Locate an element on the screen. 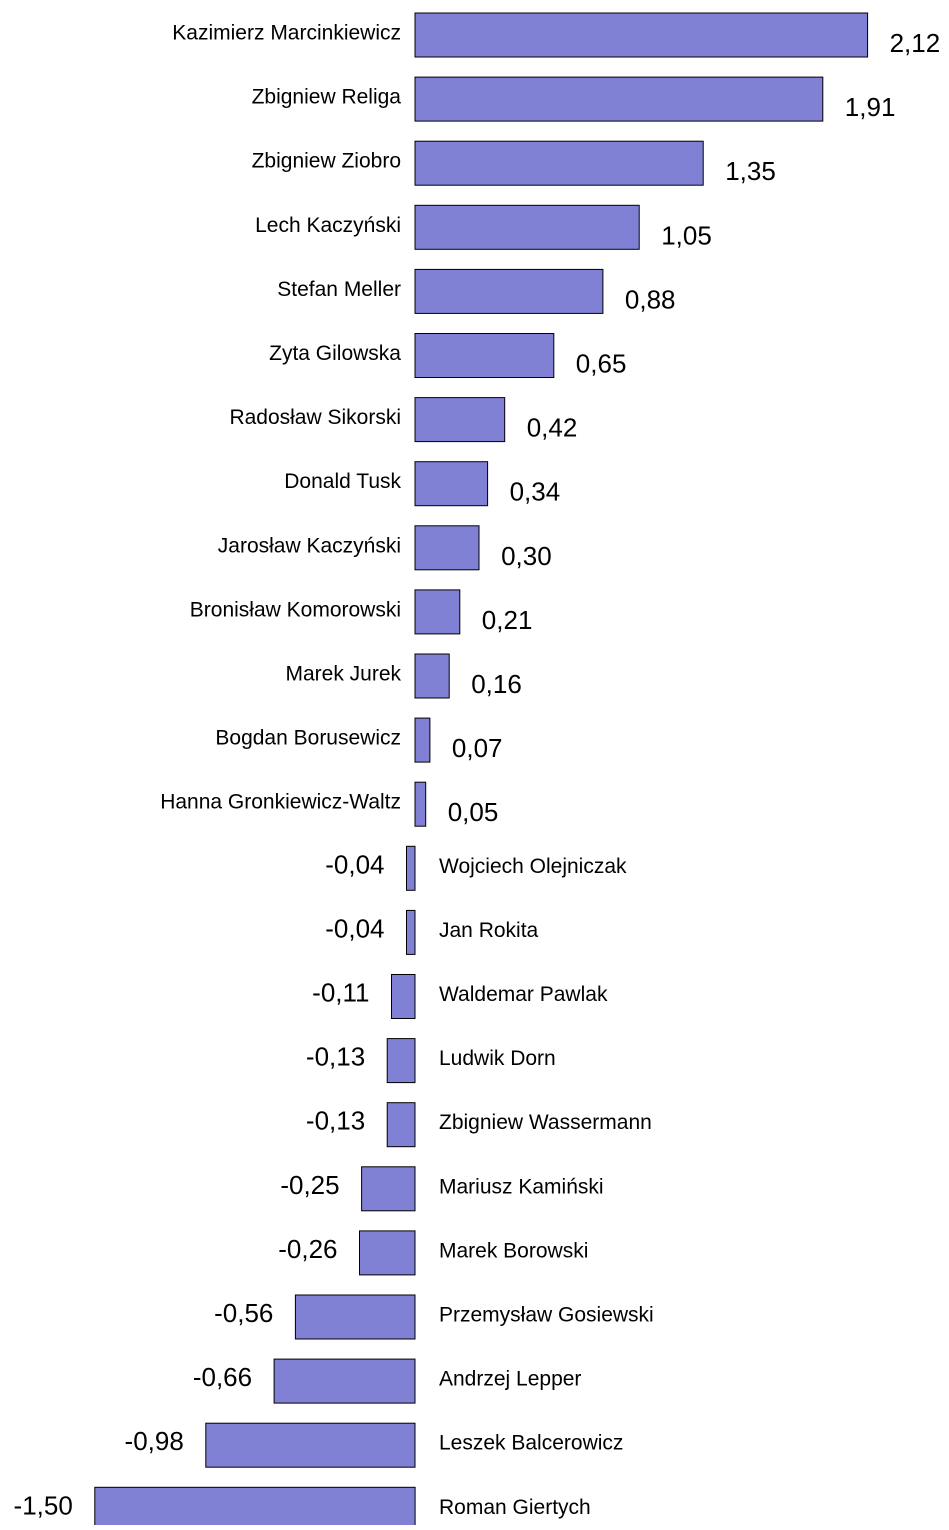 The image size is (949, 1530). category-label: Marek Borowski is located at coordinates (513, 1250).